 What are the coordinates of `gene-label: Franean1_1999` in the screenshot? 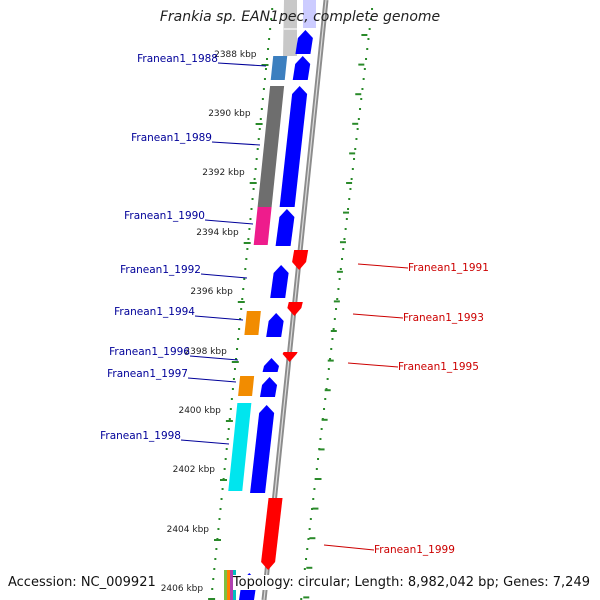 It's located at (414, 550).